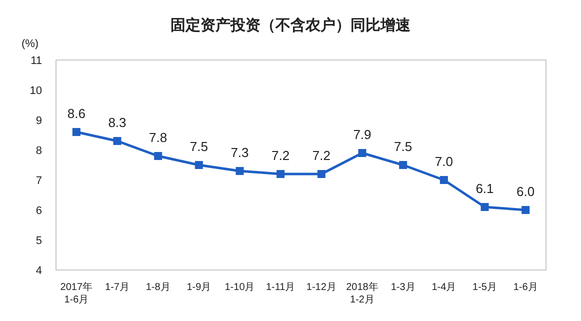 This screenshot has width=581, height=321. What do you see at coordinates (76, 293) in the screenshot?
I see `x-tick-label: 2017年 1-6月` at bounding box center [76, 293].